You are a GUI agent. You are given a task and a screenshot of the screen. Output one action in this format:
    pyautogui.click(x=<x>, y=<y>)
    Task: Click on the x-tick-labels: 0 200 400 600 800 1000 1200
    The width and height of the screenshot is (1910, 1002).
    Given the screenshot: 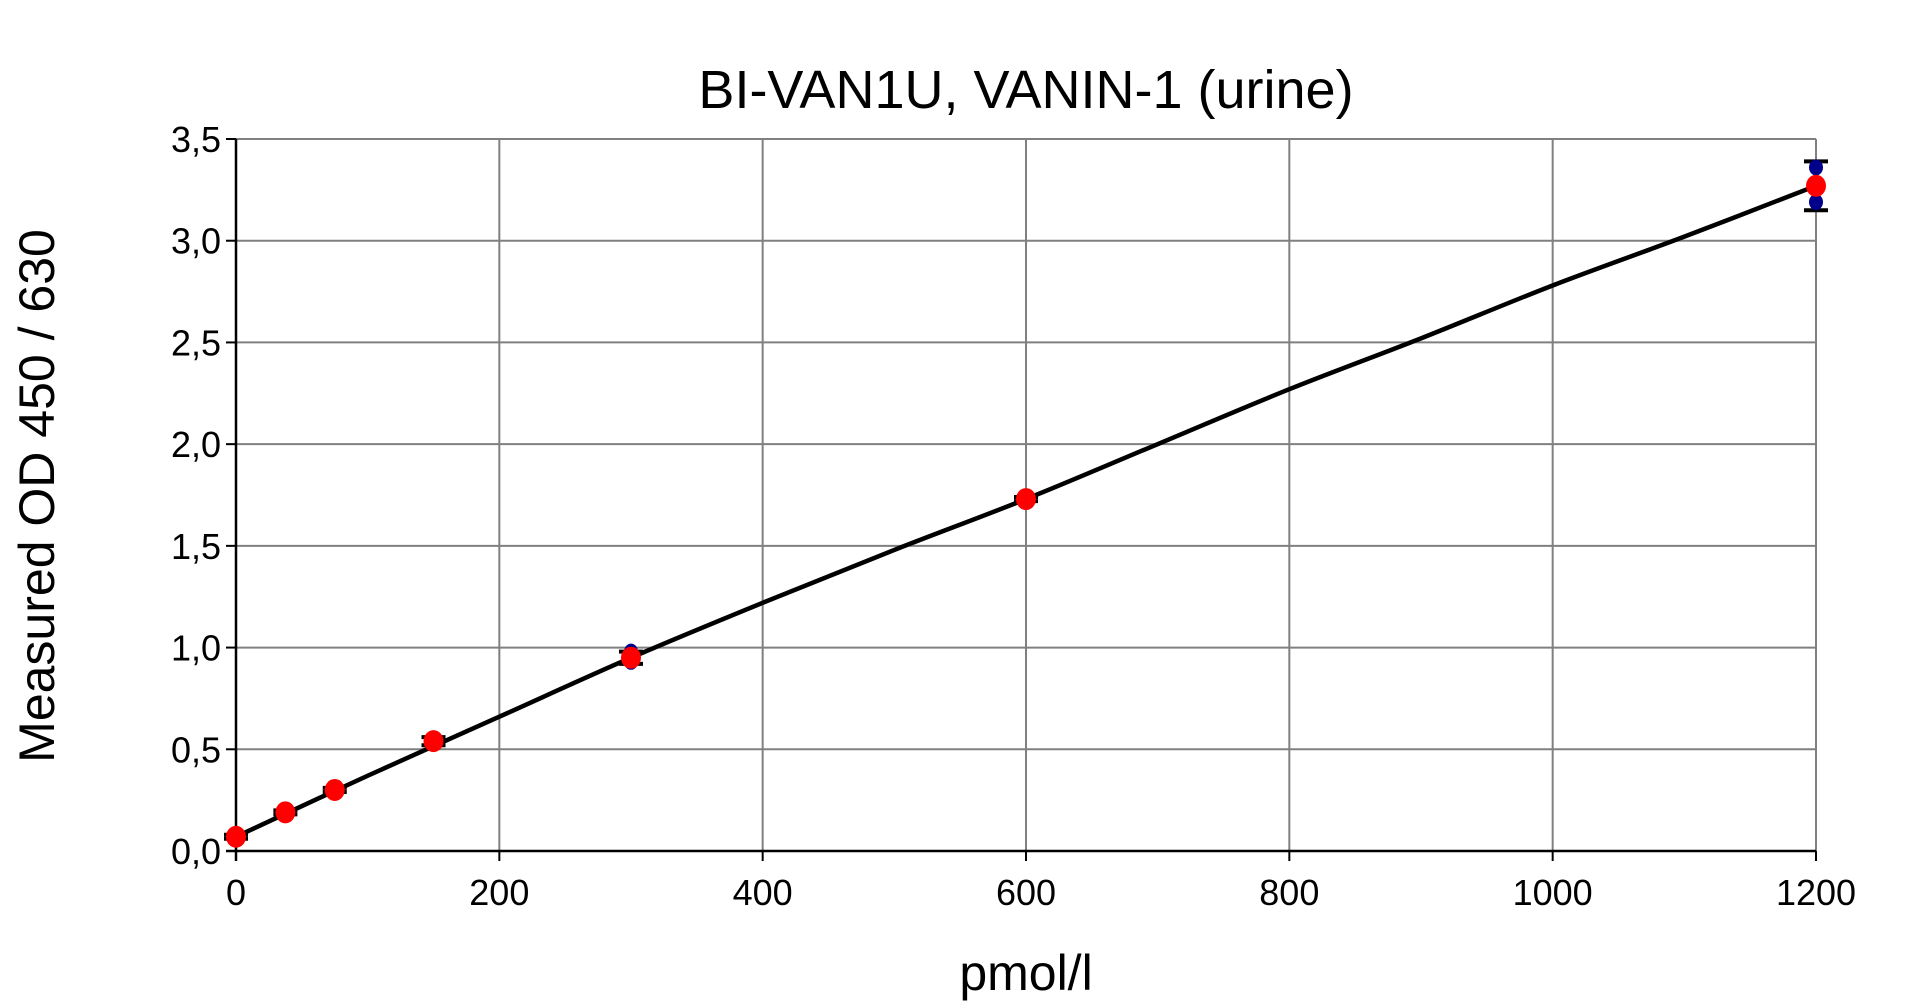 What is the action you would take?
    pyautogui.click(x=1041, y=892)
    